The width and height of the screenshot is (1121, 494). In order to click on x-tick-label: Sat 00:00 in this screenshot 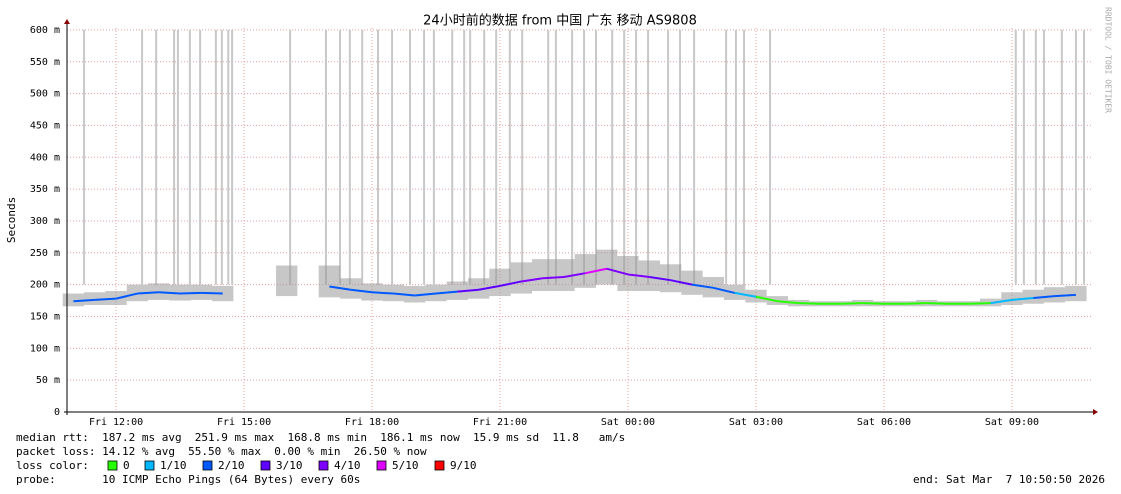, I will do `click(628, 422)`.